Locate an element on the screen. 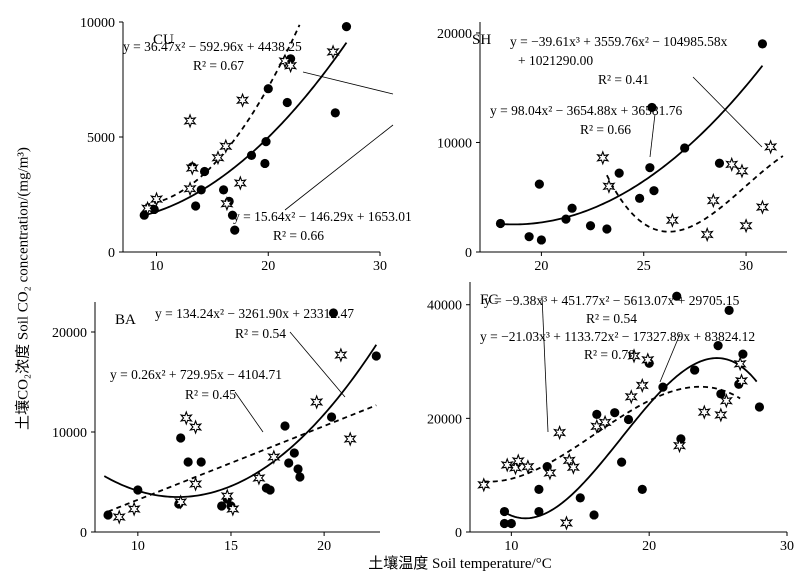  solid-fit-curve is located at coordinates (632, 145).